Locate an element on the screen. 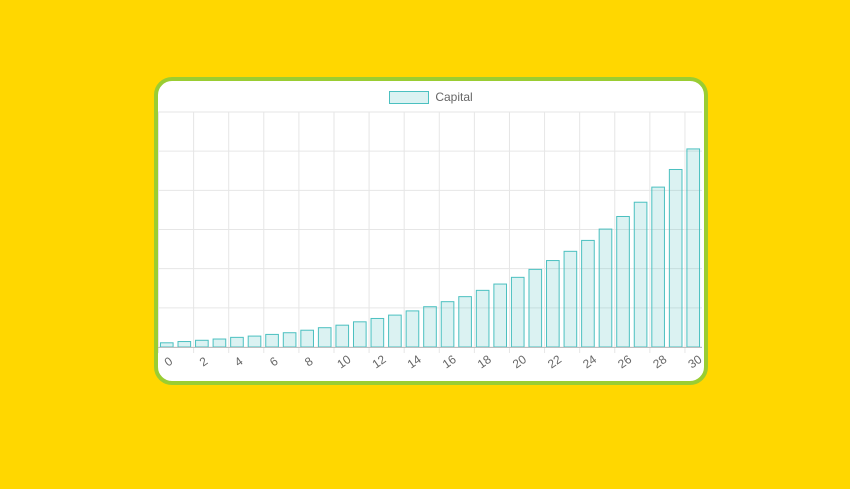 The image size is (850, 489). x-tick-label: 6 is located at coordinates (274, 361).